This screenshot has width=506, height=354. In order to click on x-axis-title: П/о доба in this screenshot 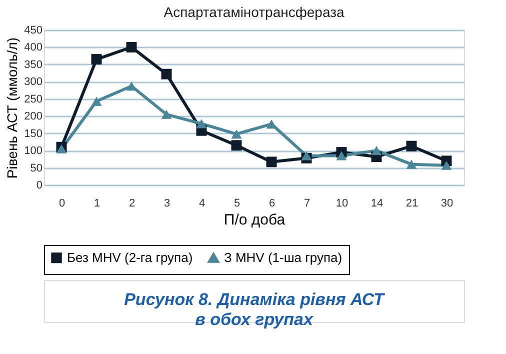, I will do `click(255, 220)`.